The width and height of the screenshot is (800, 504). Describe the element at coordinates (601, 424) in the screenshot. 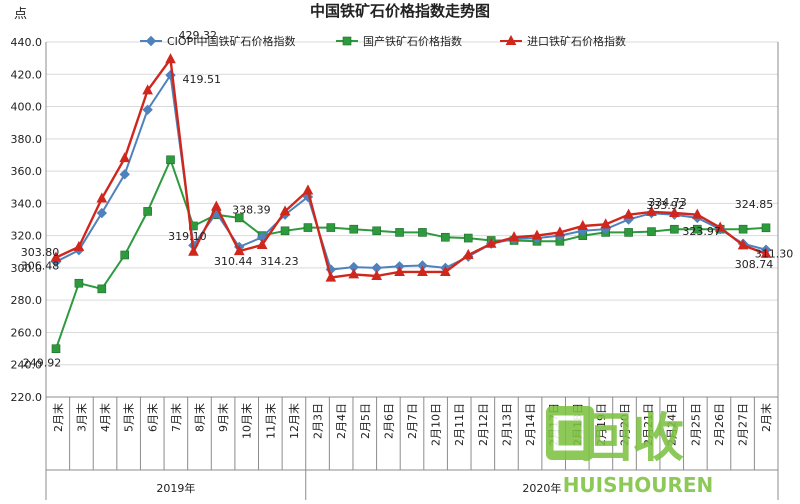

I see `x-tick-label: 2月19日` at that location.